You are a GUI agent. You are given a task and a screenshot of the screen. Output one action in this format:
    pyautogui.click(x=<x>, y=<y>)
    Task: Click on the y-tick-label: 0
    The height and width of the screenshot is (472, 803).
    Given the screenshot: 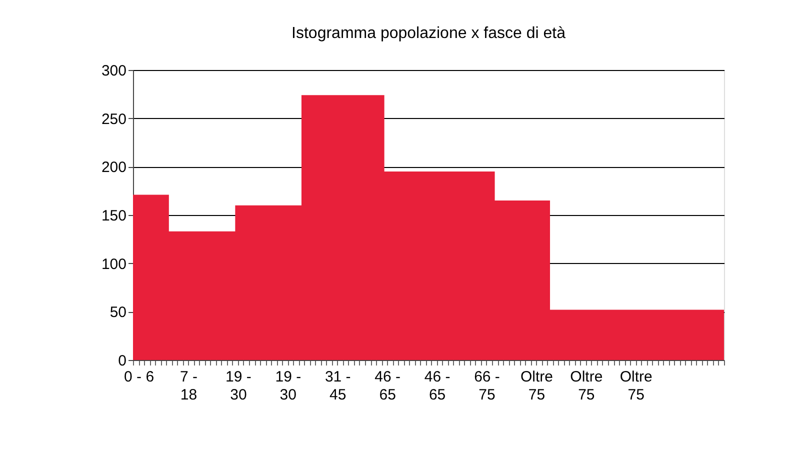 What is the action you would take?
    pyautogui.click(x=122, y=361)
    